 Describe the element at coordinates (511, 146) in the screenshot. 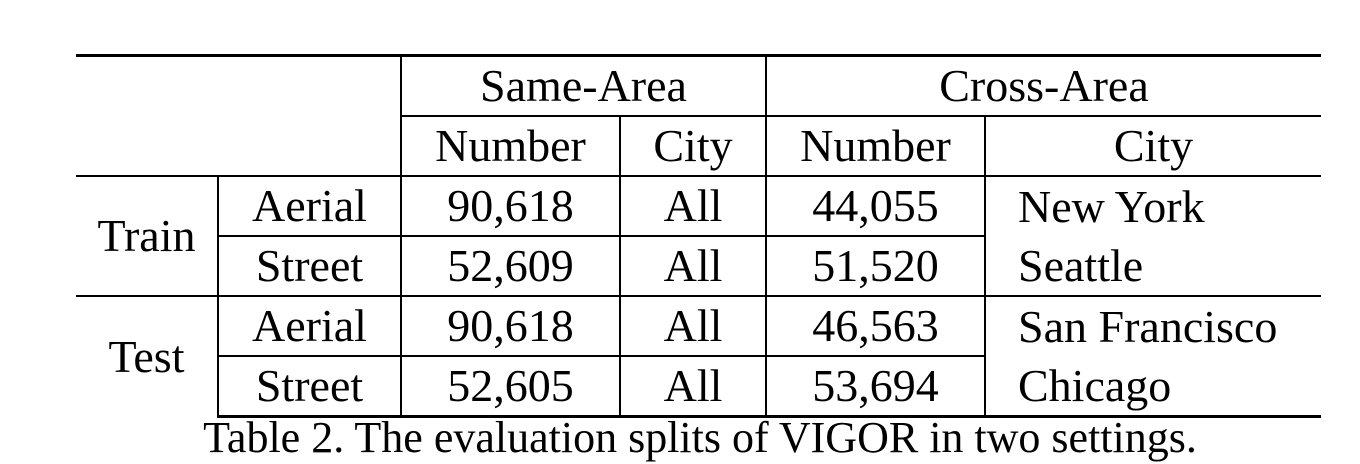

I see `header-same-number: Number` at that location.